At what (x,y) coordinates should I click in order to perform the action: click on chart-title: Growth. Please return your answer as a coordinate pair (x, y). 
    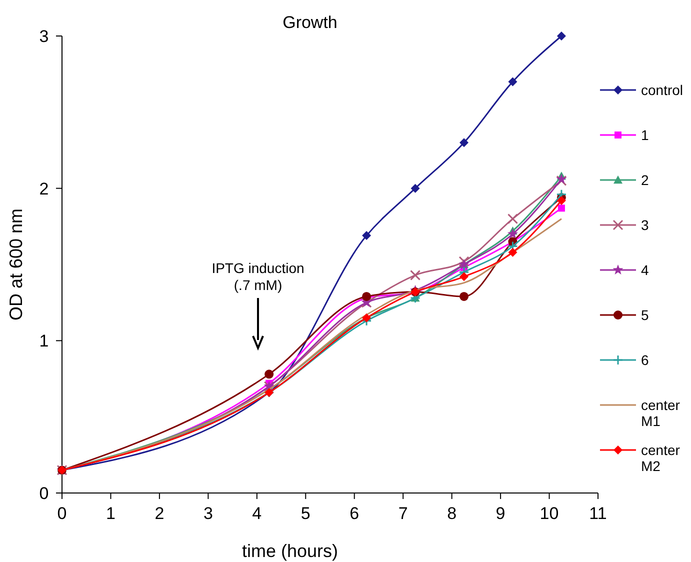
    Looking at the image, I should click on (310, 22).